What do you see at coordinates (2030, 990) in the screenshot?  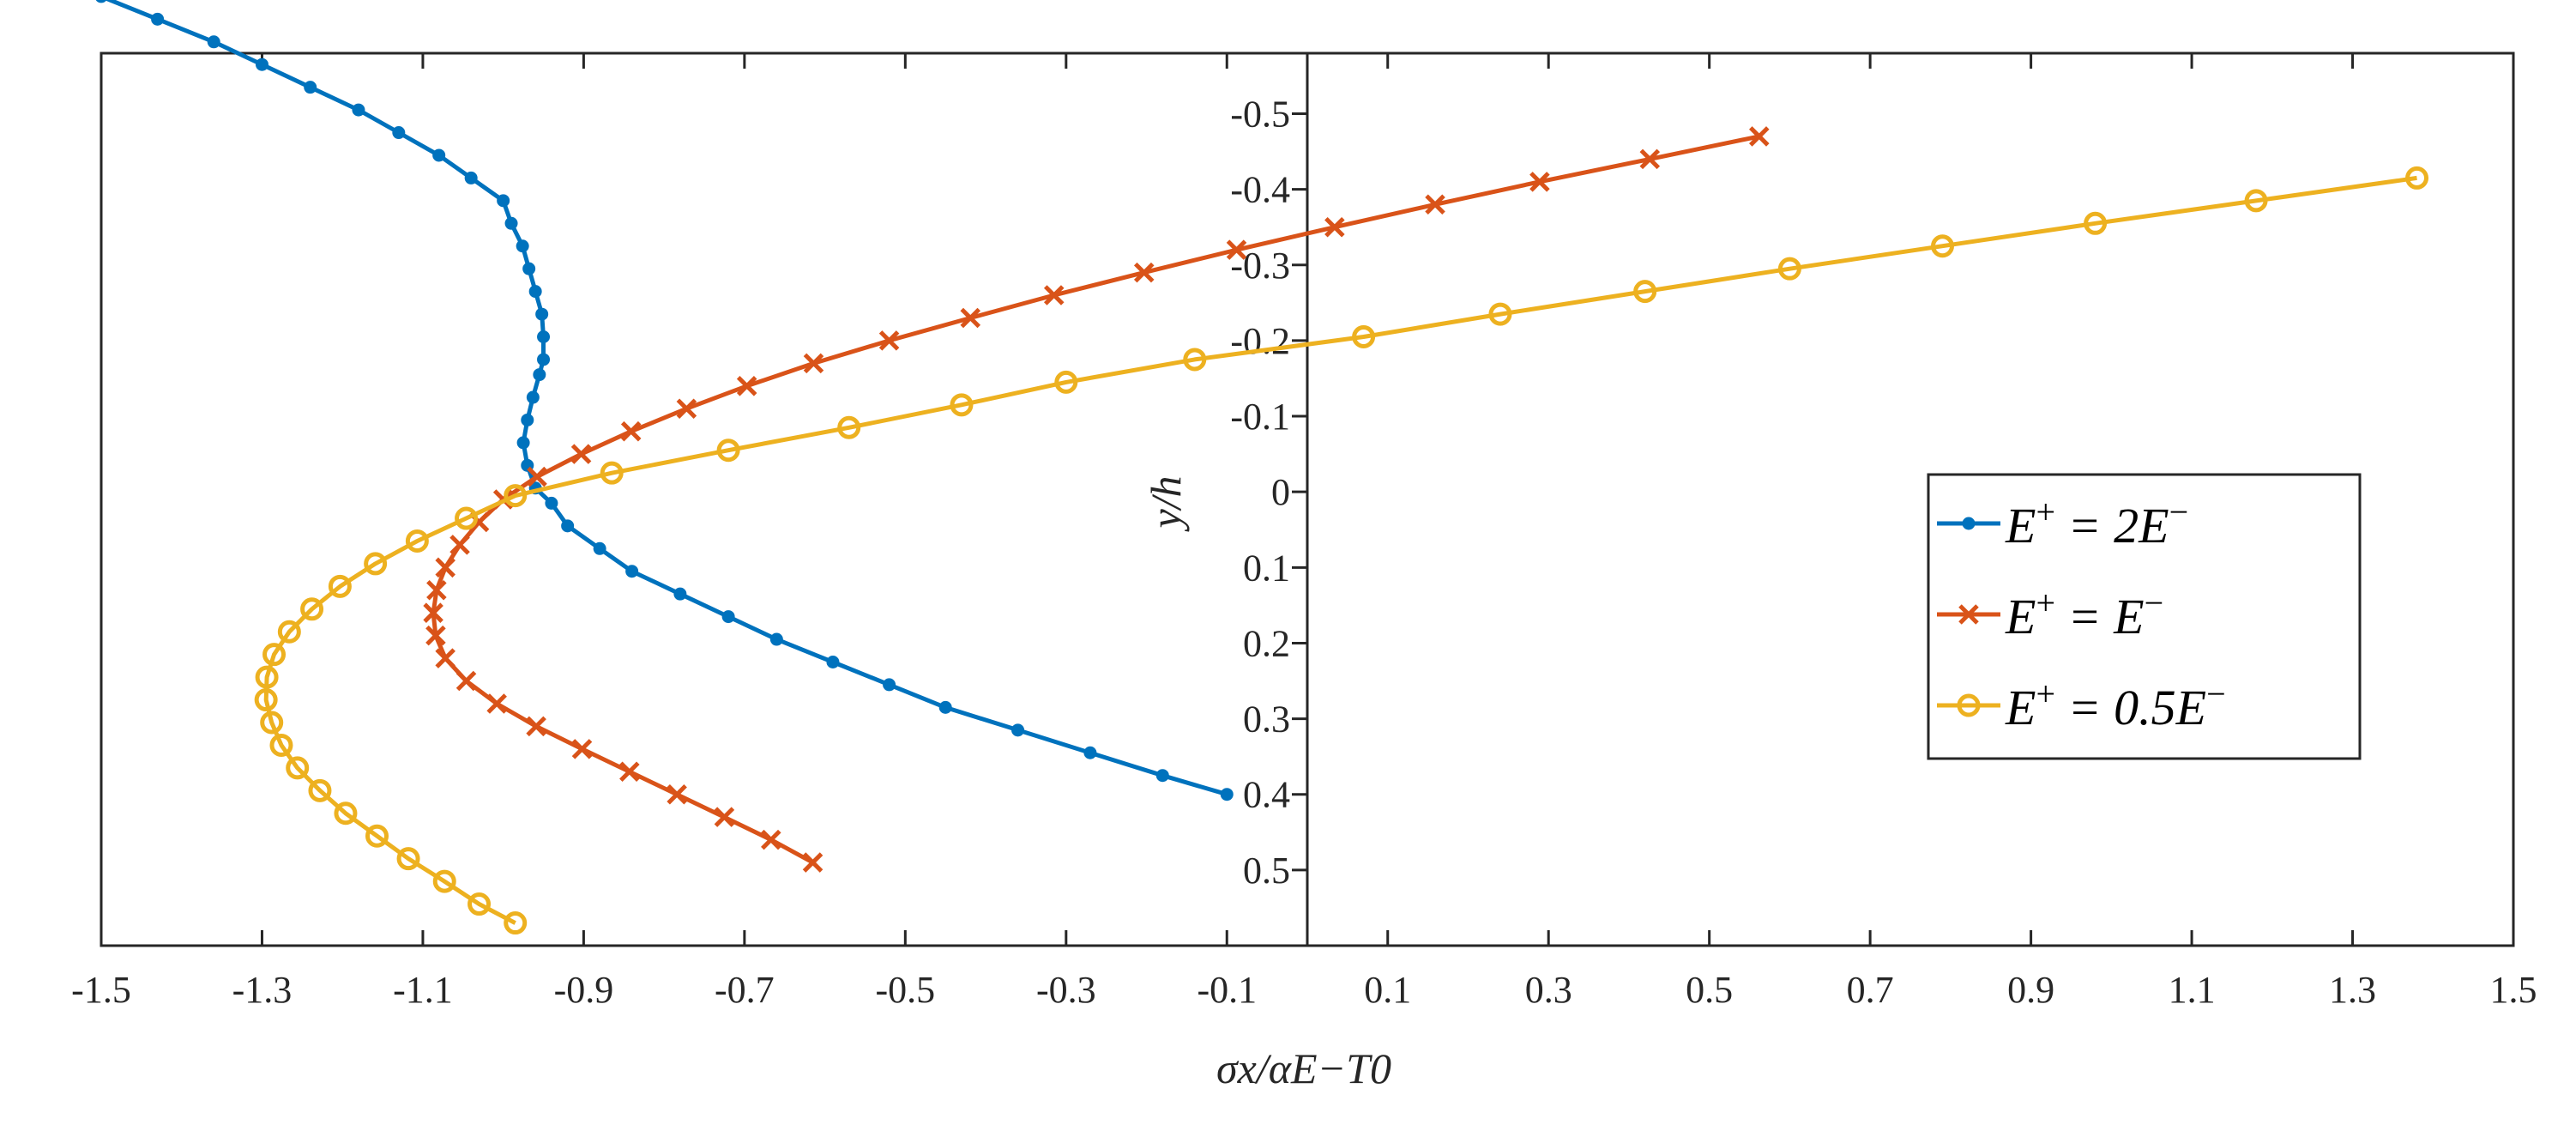 I see `x-tick-label: 0.9` at bounding box center [2030, 990].